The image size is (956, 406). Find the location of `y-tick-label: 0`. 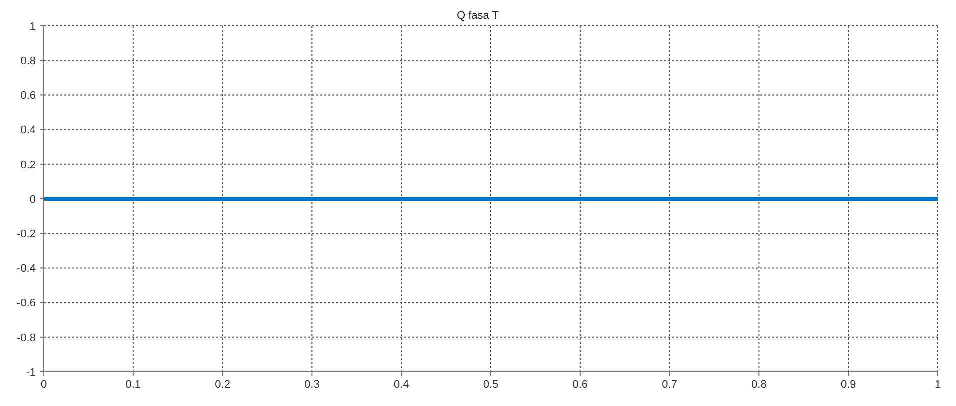

y-tick-label: 0 is located at coordinates (33, 200).